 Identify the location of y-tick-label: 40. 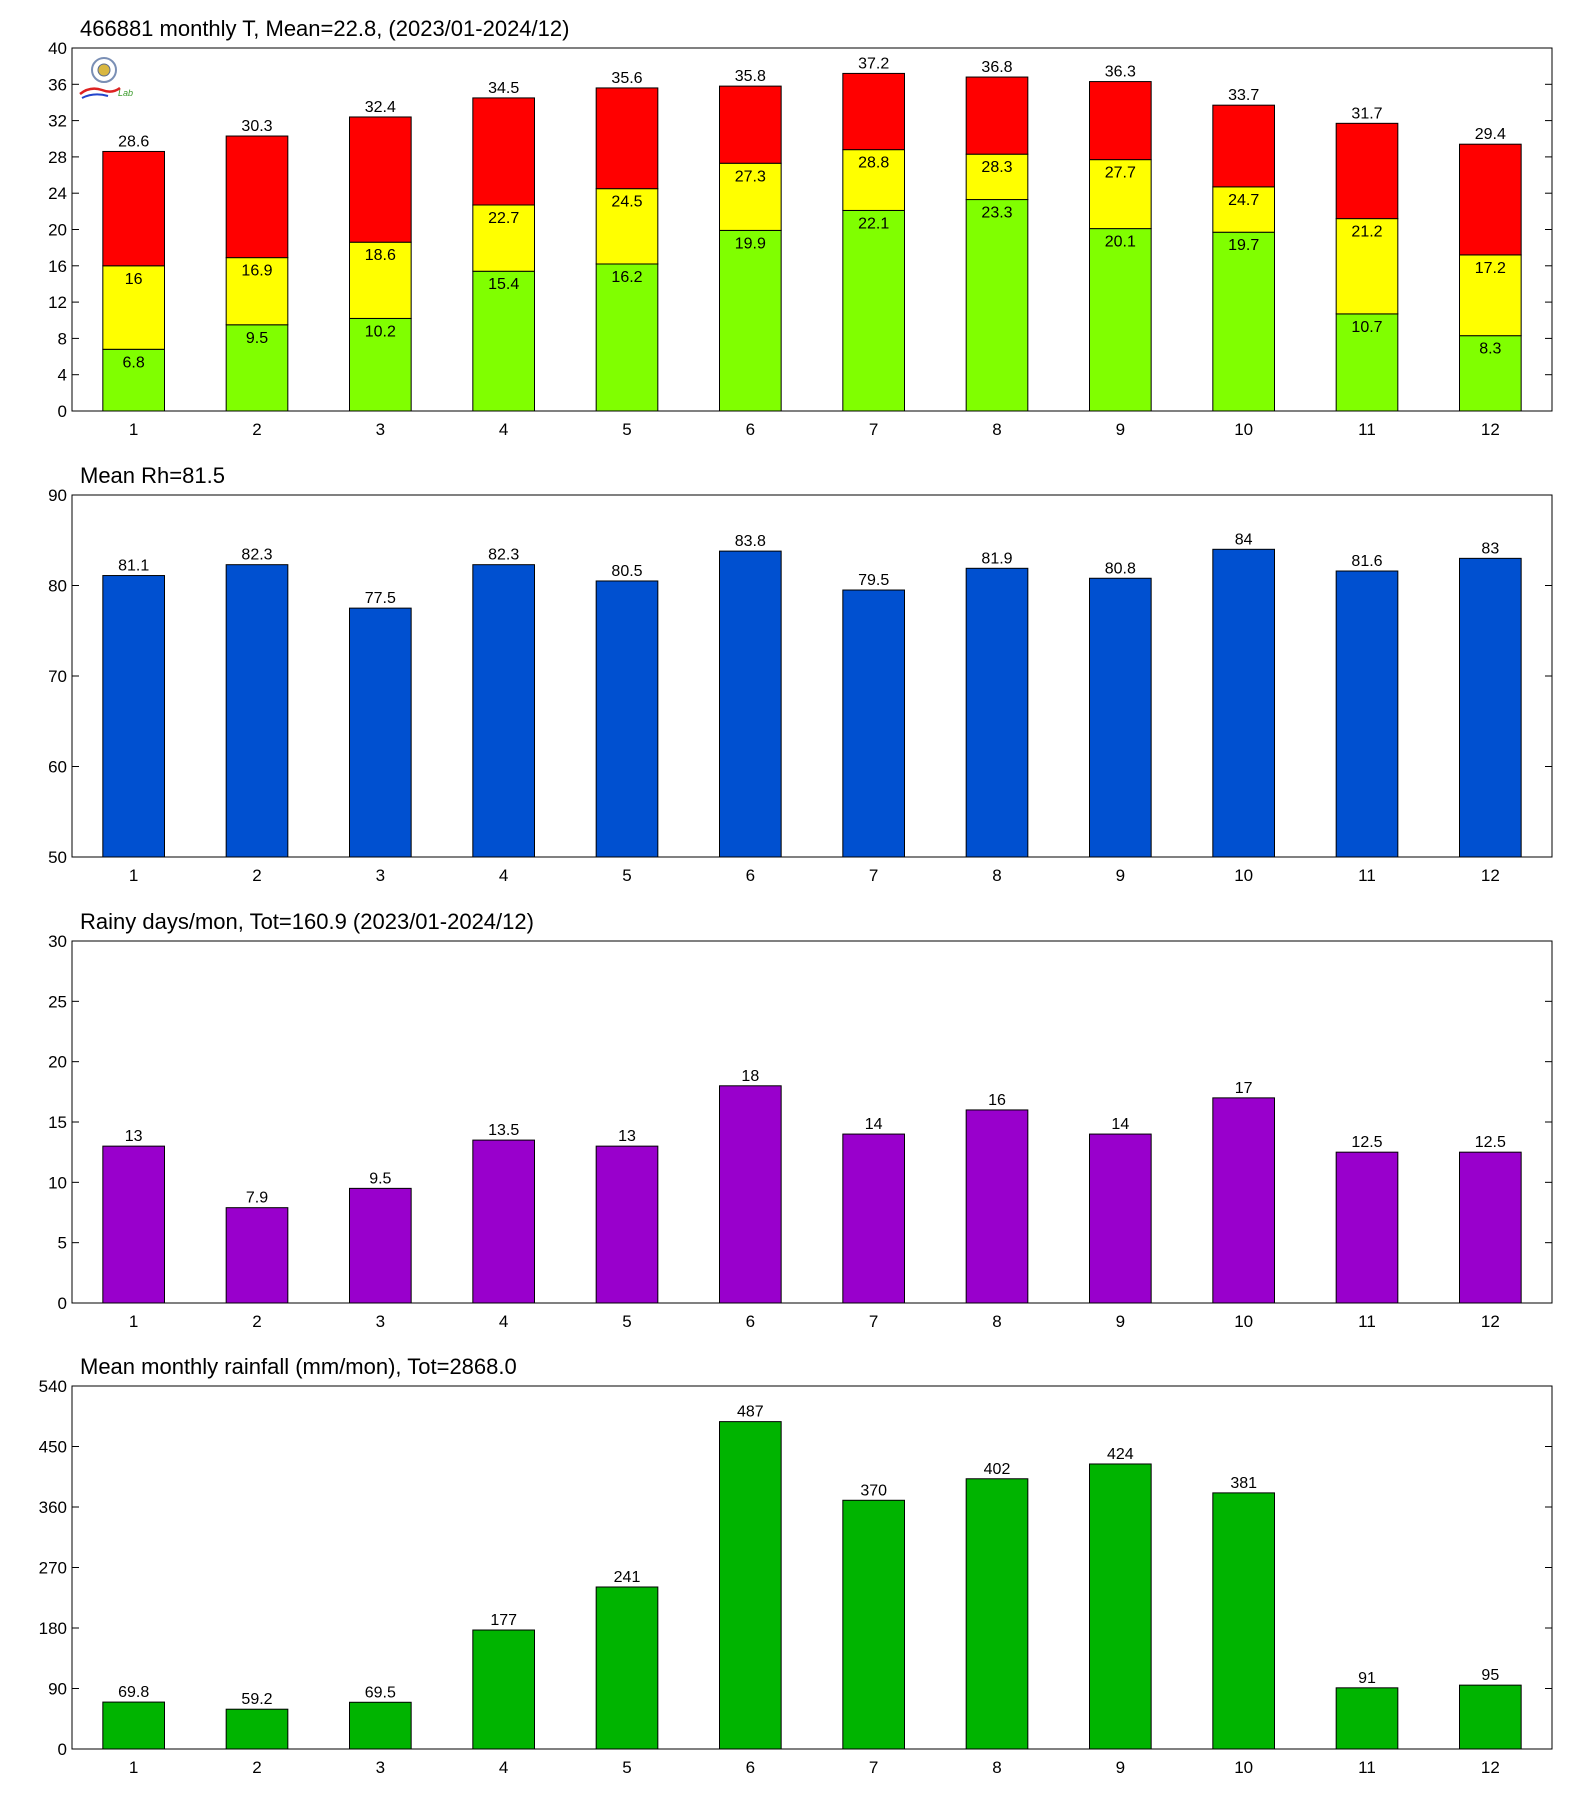
(57, 48).